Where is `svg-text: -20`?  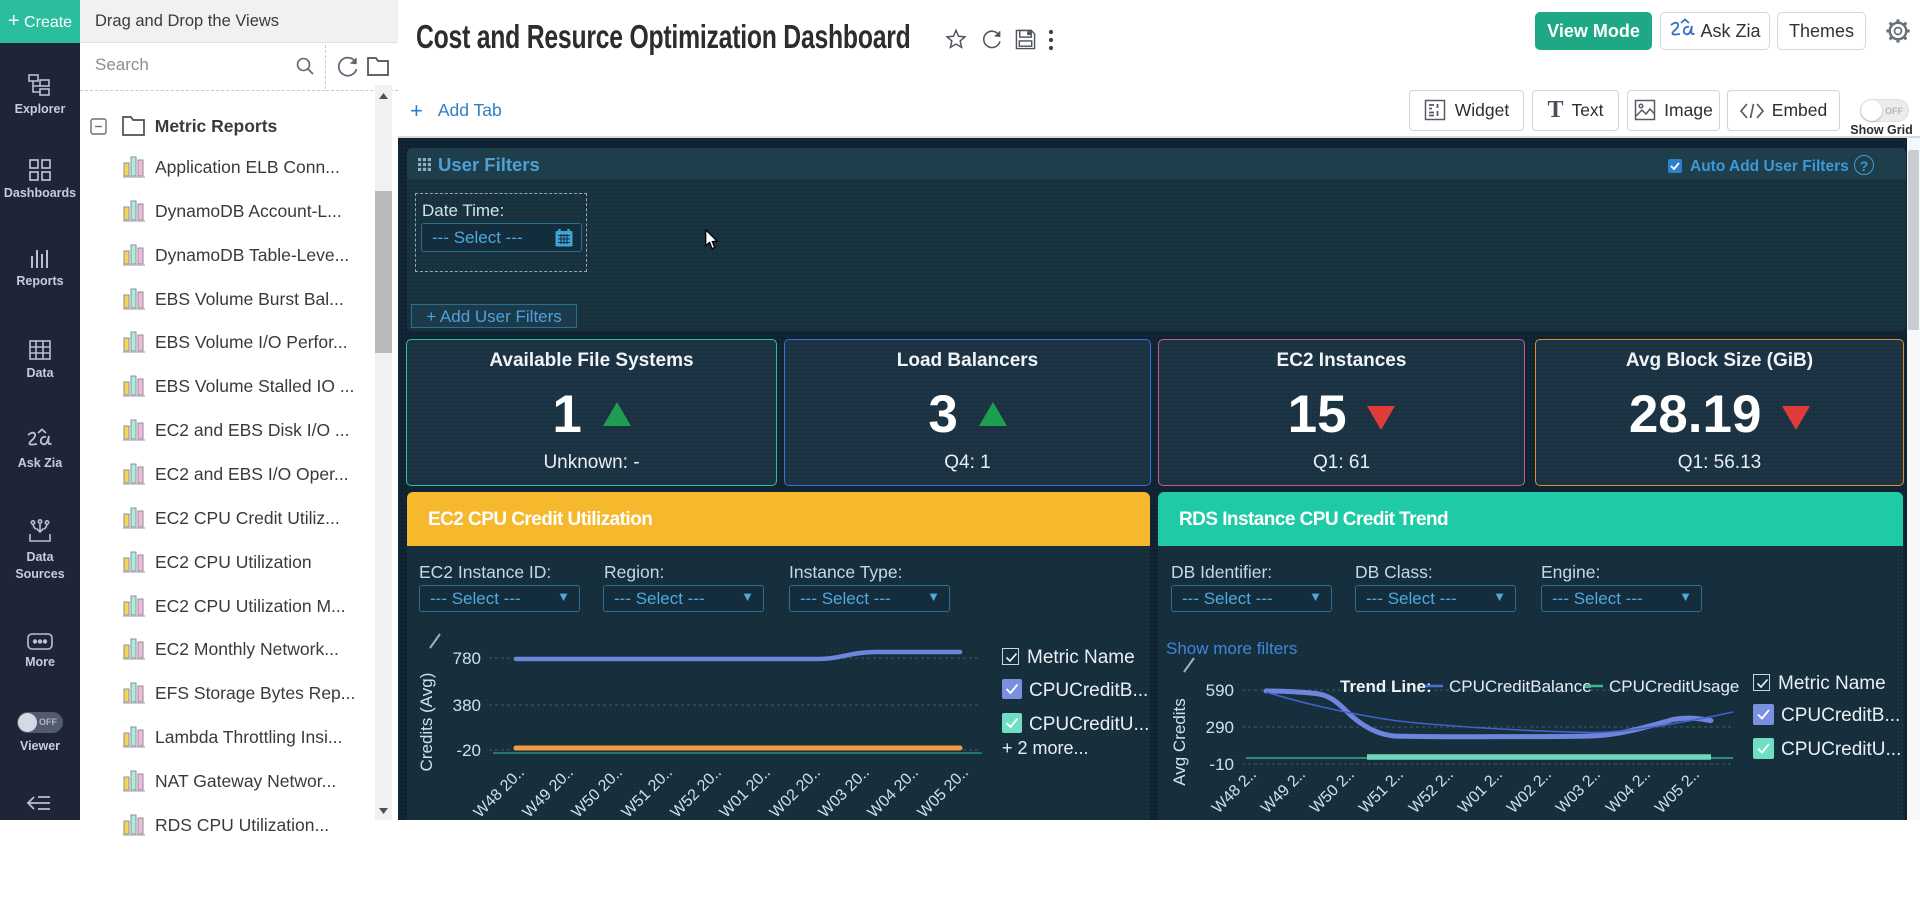
svg-text: -20 is located at coordinates (468, 750).